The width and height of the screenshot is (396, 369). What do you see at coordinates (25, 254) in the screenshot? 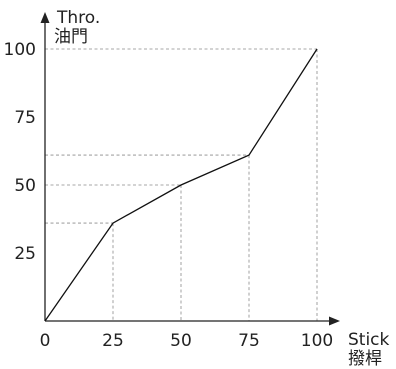
I see `y-tick-label: 25` at bounding box center [25, 254].